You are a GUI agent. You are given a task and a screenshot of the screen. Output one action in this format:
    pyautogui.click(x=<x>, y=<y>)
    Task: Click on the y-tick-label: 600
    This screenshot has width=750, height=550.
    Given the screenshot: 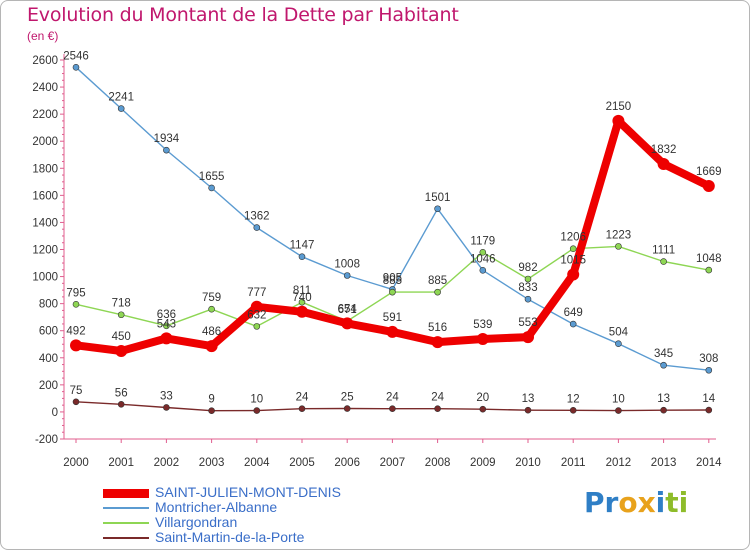 What is the action you would take?
    pyautogui.click(x=48, y=332)
    